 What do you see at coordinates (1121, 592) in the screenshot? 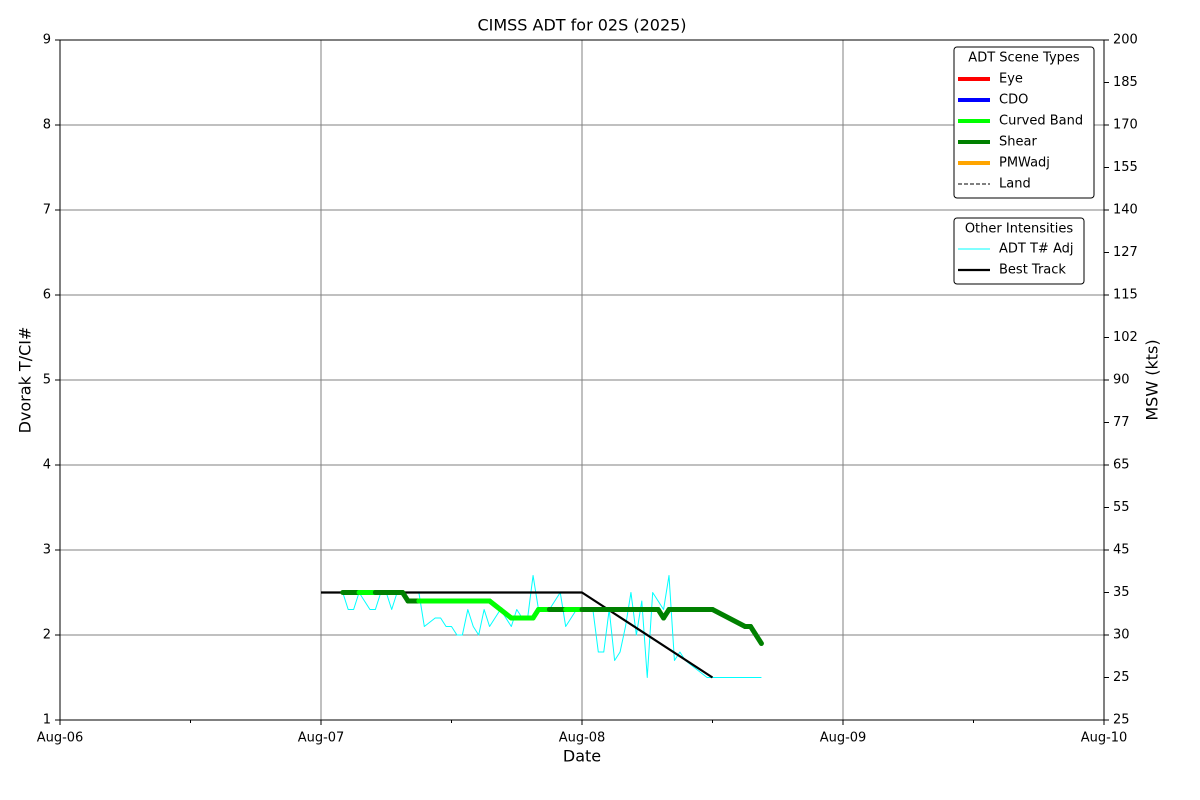
I see `y2-tick-label: 35` at bounding box center [1121, 592].